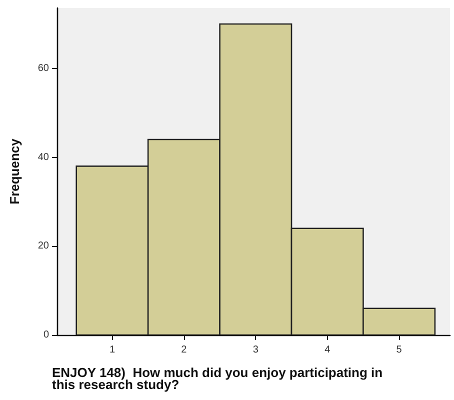 The width and height of the screenshot is (454, 400). Describe the element at coordinates (399, 350) in the screenshot. I see `x-tick-label: 5` at that location.